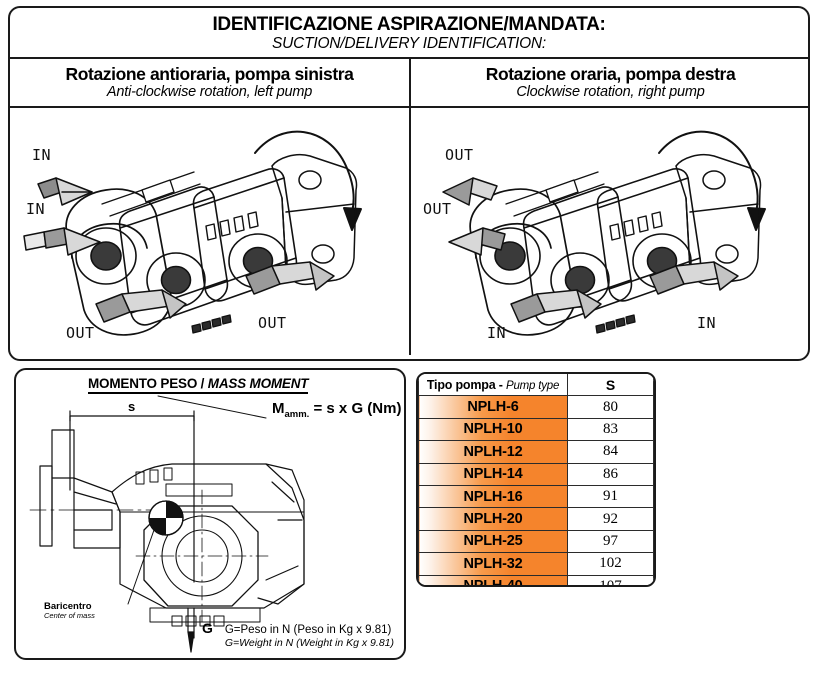 The image size is (818, 674). I want to click on center-of-mass-label: Baricentro Center of mass, so click(69, 611).